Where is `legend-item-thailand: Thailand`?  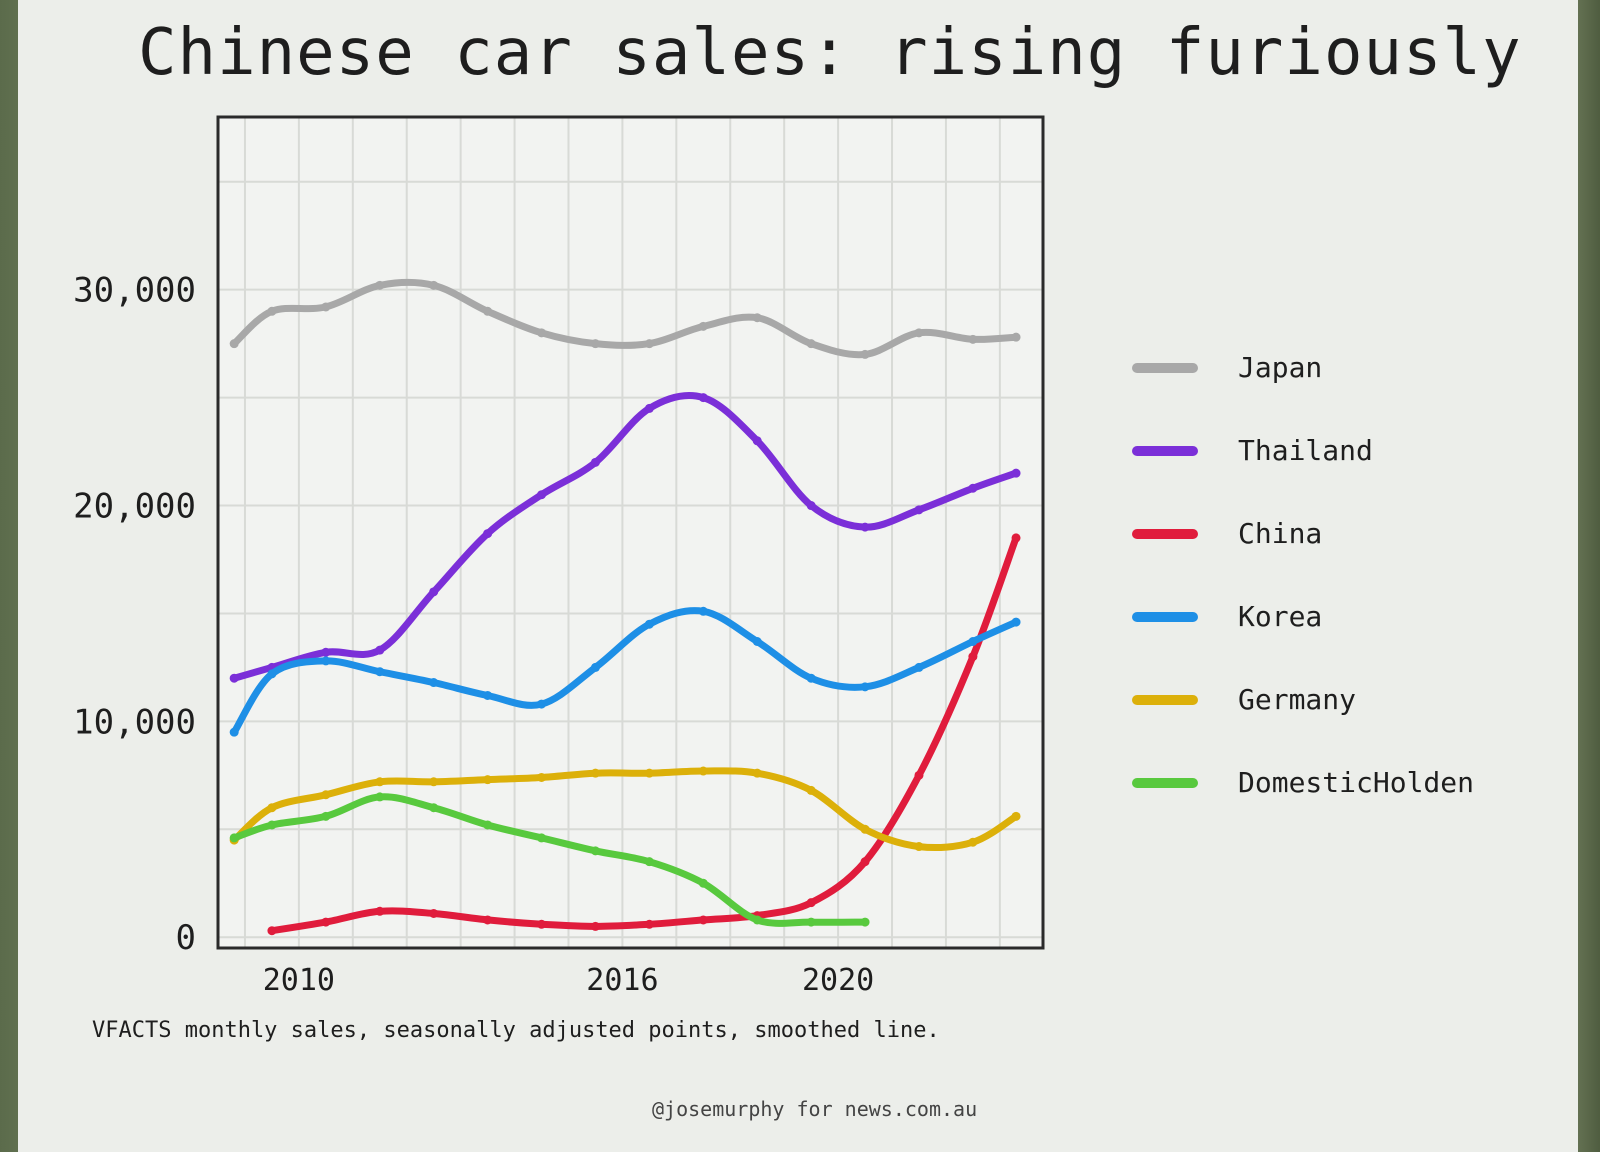 legend-item-thailand: Thailand is located at coordinates (1342, 450).